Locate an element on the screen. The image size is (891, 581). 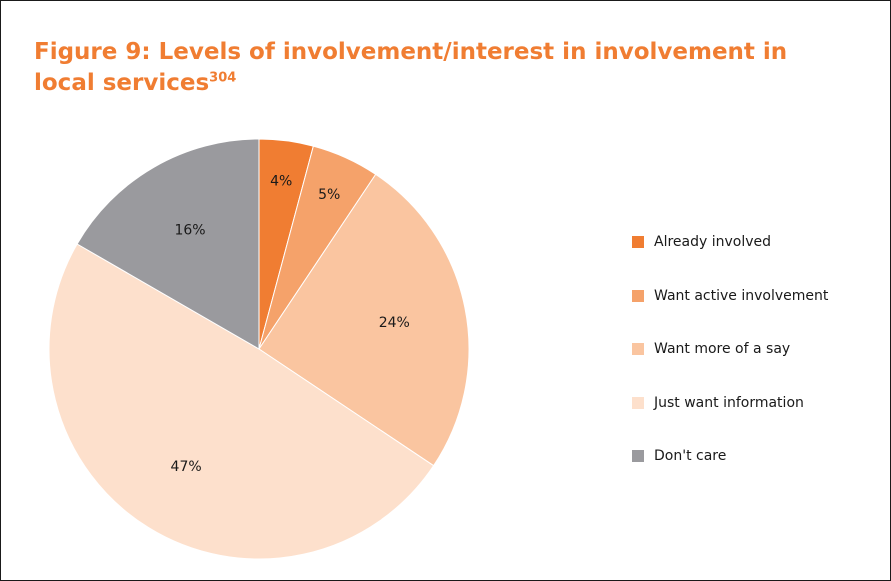
legend-label: Want more of a say is located at coordinates (722, 349).